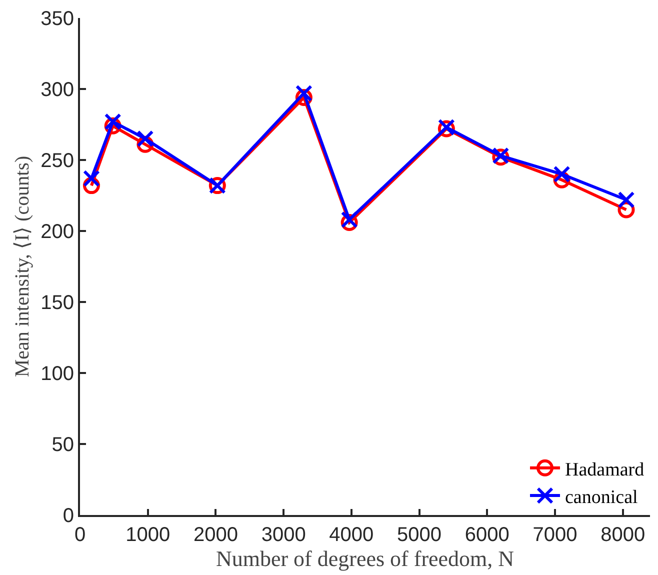 Image resolution: width=658 pixels, height=575 pixels. What do you see at coordinates (487, 535) in the screenshot?
I see `x-tick-label: 6000` at bounding box center [487, 535].